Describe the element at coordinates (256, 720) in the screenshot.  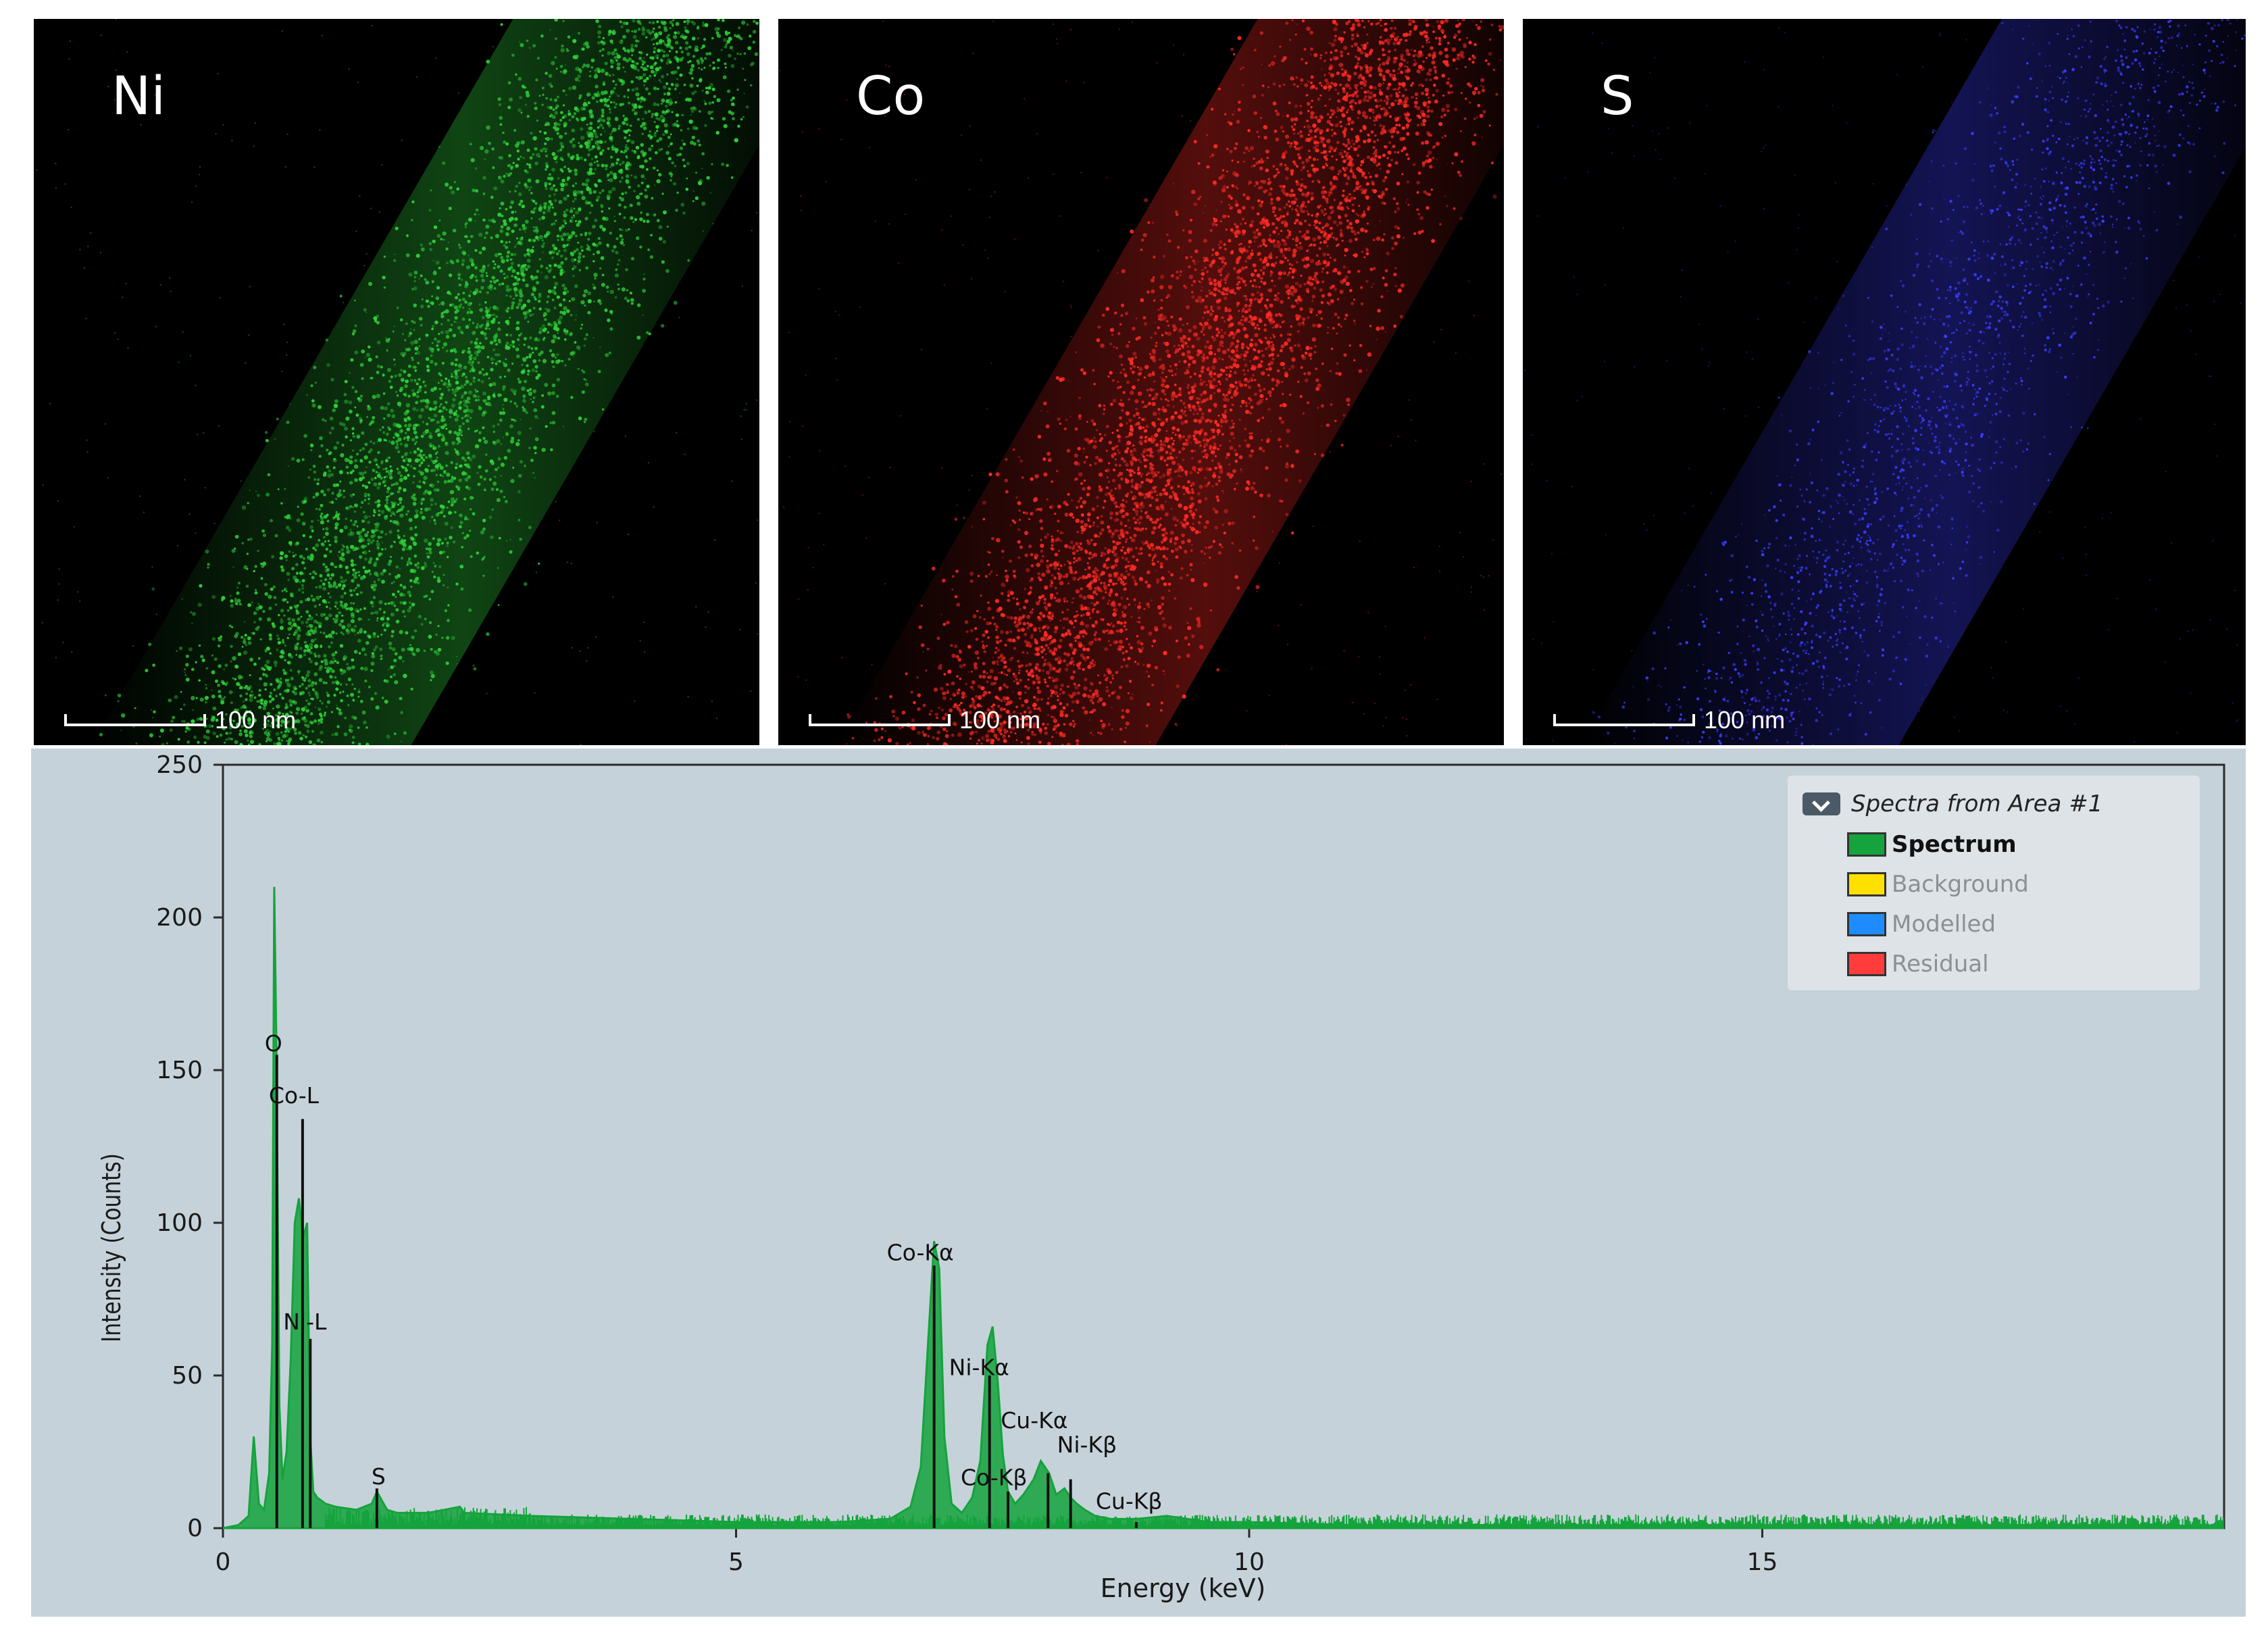
I see `ni-scale-label: 100 nm` at that location.